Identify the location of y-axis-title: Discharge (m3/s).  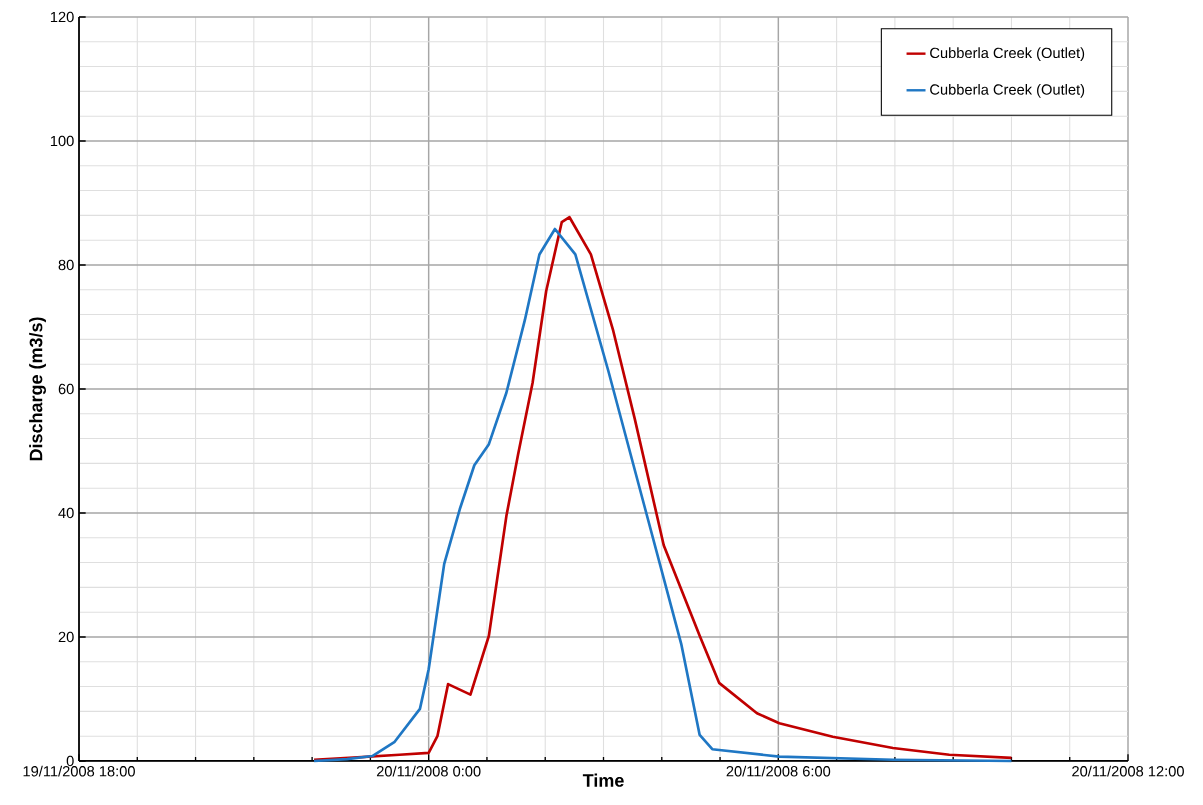
(37, 389).